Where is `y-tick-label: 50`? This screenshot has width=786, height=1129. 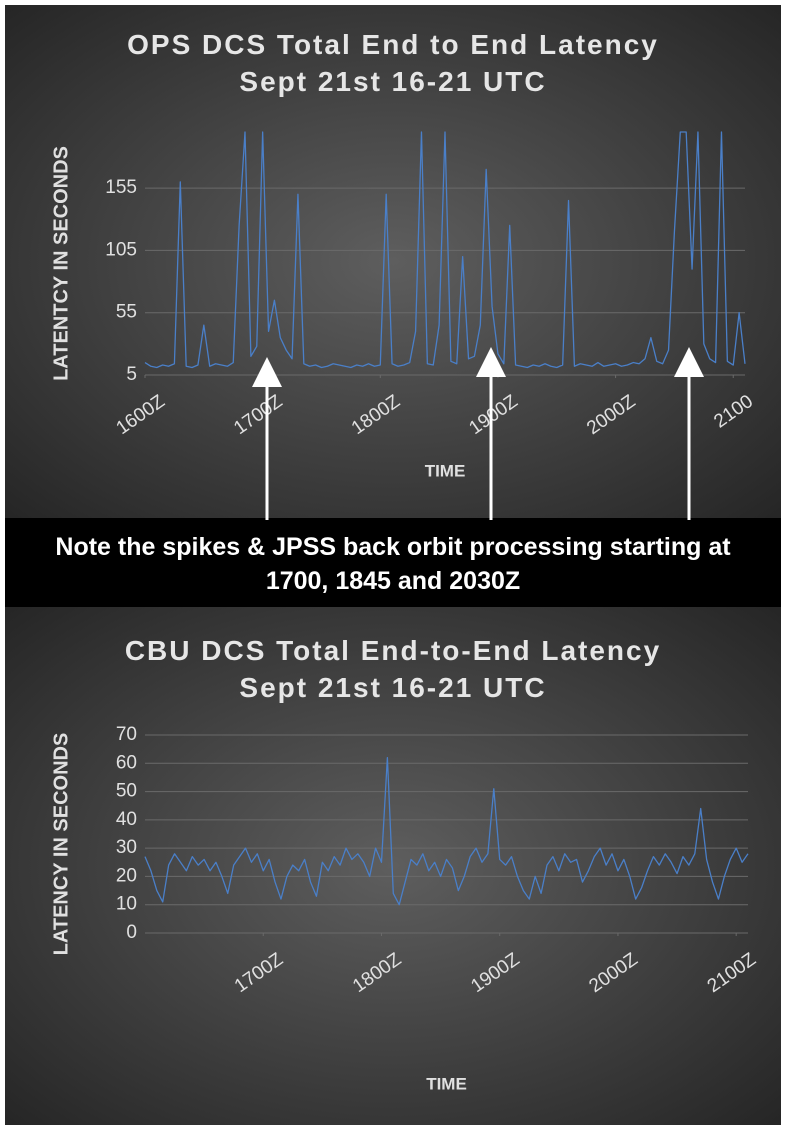
y-tick-label: 50 is located at coordinates (126, 791).